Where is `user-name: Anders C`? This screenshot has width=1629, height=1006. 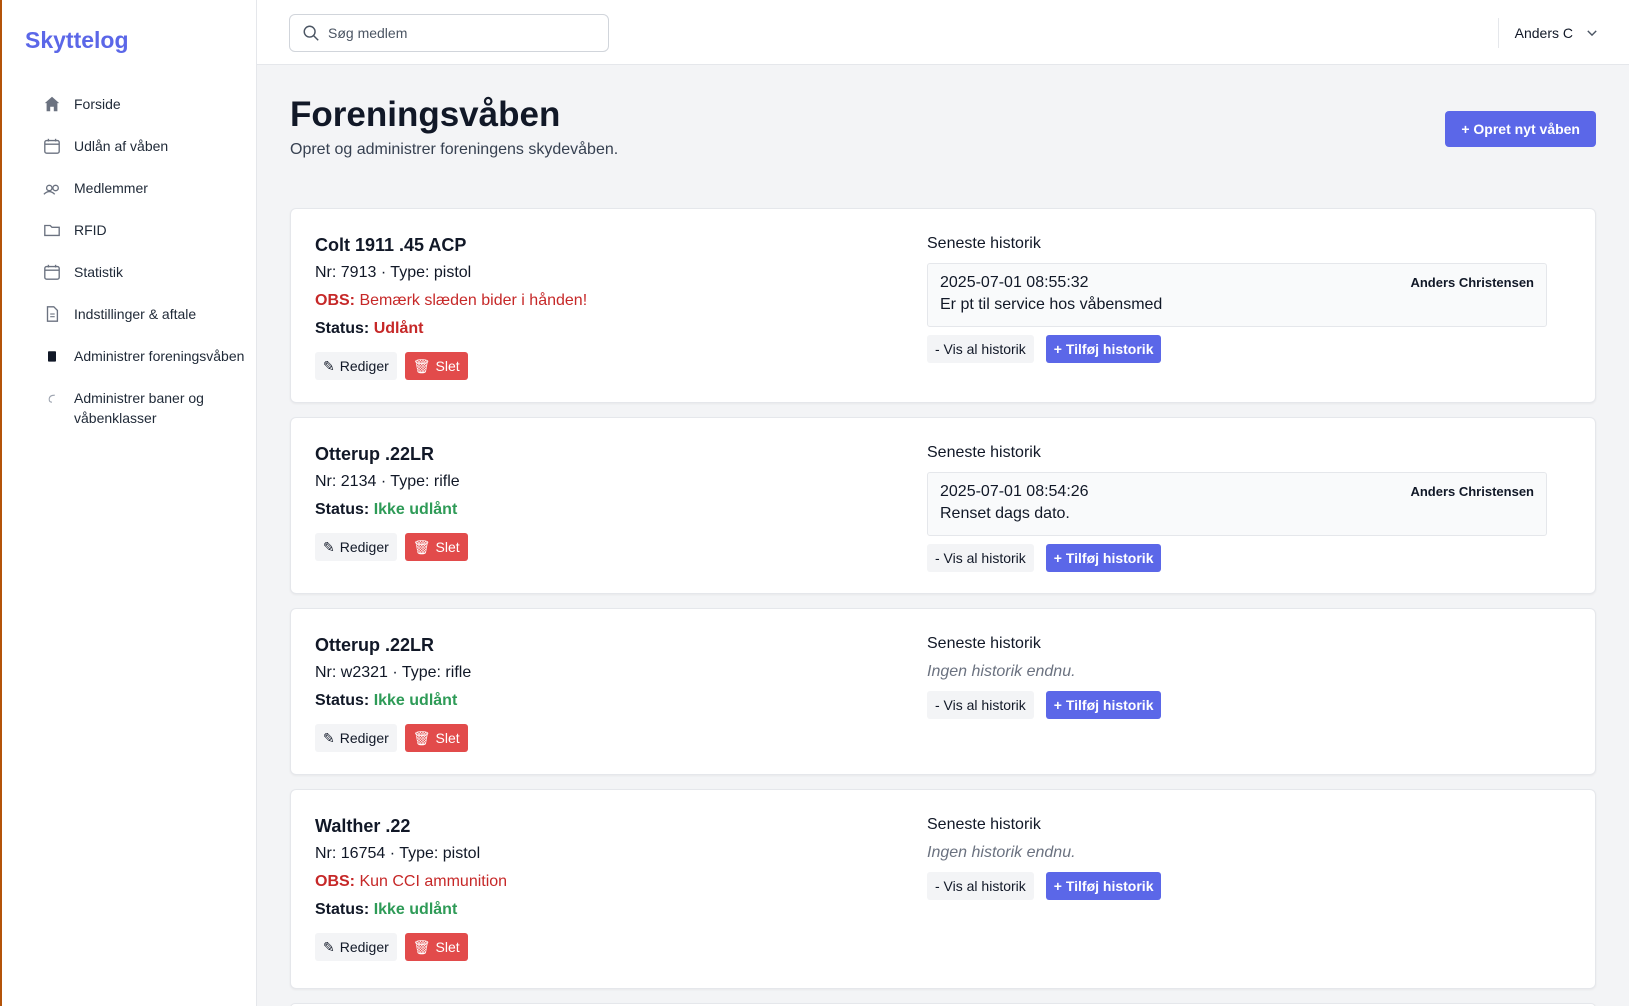
user-name: Anders C is located at coordinates (1543, 33).